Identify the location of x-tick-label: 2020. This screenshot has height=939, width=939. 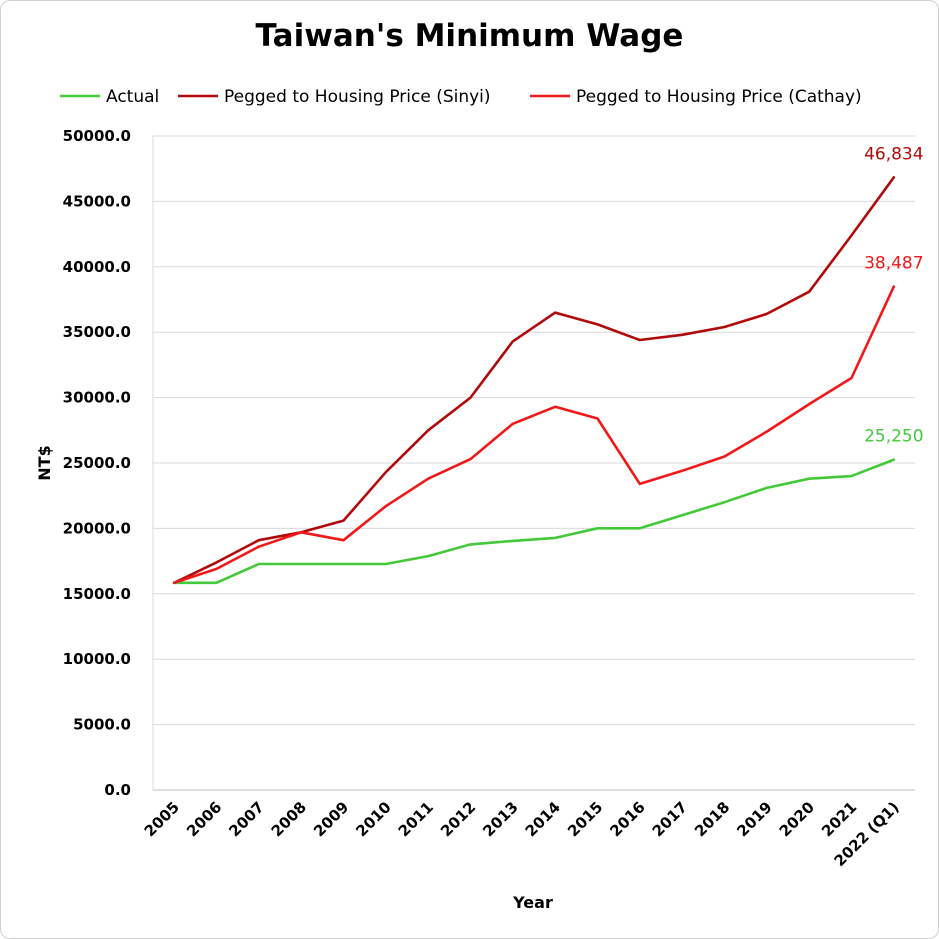
(797, 819).